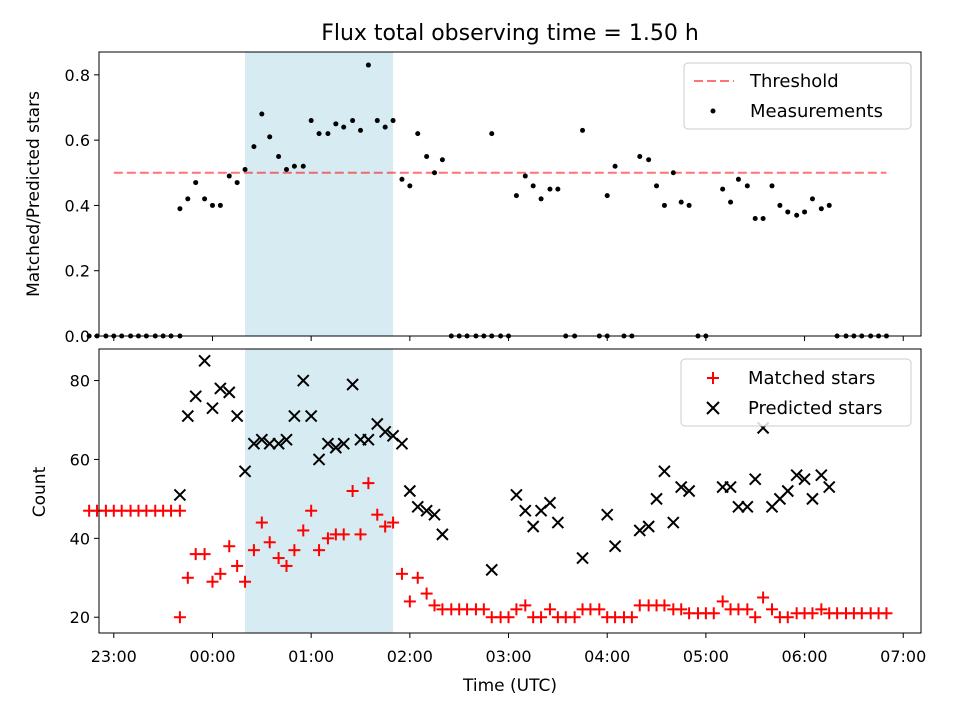  What do you see at coordinates (410, 656) in the screenshot?
I see `x-tick-label: 02:00` at bounding box center [410, 656].